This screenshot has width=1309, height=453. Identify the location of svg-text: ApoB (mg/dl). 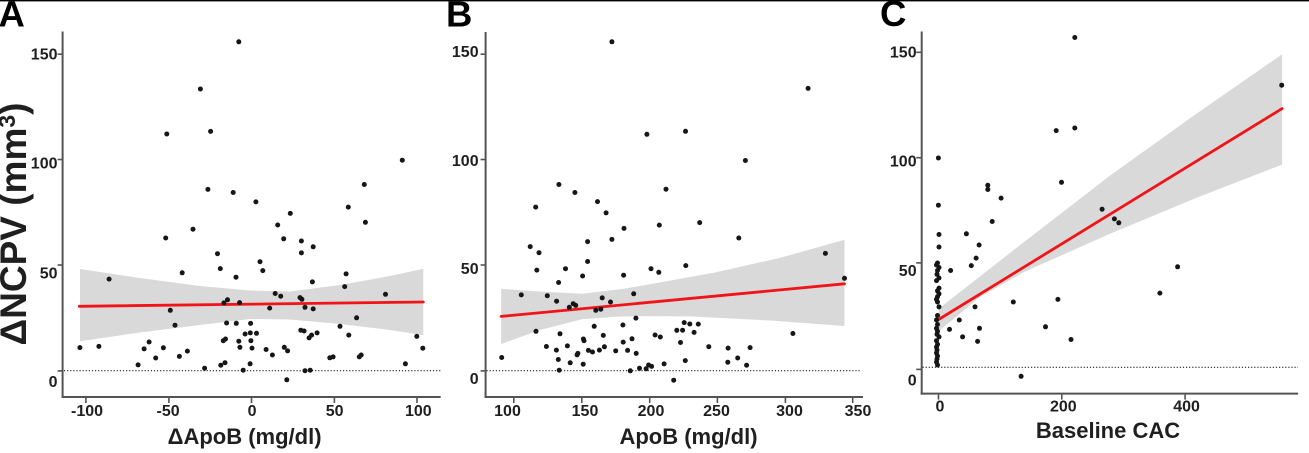
(688, 436).